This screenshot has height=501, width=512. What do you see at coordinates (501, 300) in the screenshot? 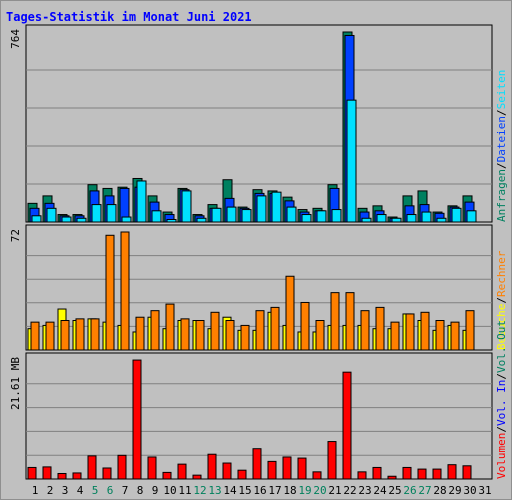
I see `legend-visits: Besuche/Rechner` at bounding box center [501, 300].